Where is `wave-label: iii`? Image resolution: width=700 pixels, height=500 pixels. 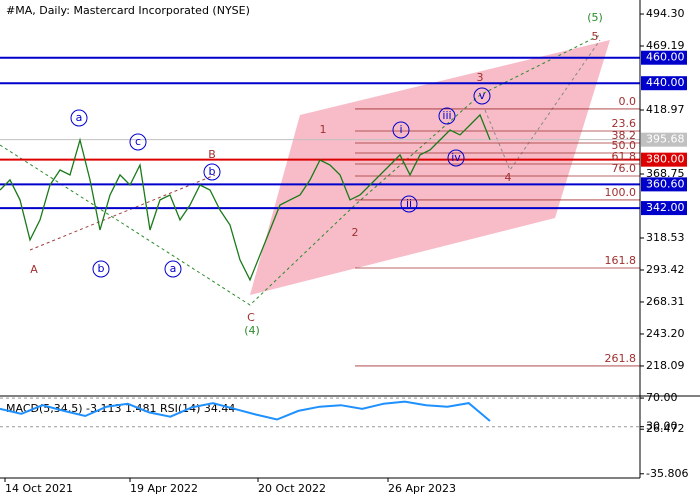
wave-label: iii is located at coordinates (446, 115).